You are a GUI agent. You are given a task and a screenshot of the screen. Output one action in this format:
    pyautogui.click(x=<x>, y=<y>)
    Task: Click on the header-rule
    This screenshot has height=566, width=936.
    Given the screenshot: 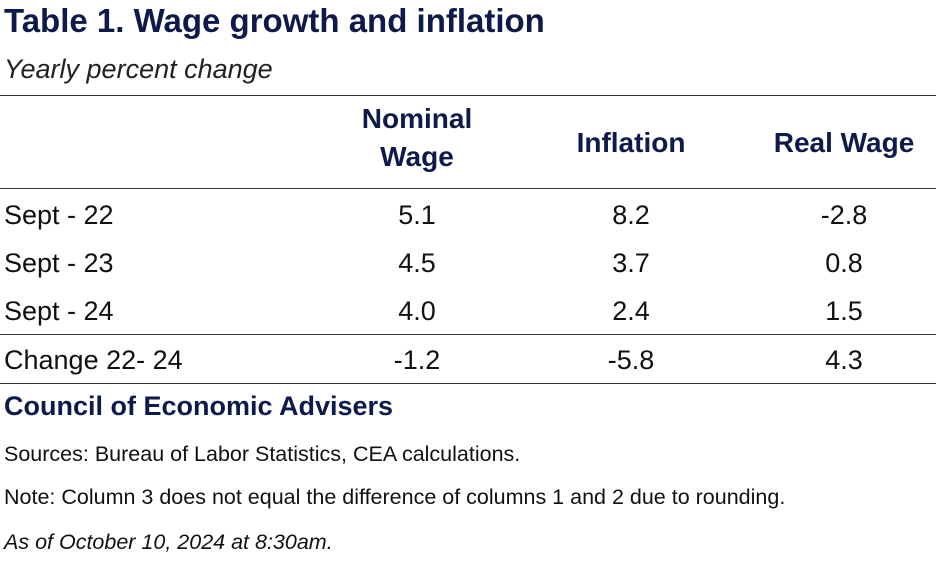 What is the action you would take?
    pyautogui.click(x=468, y=188)
    